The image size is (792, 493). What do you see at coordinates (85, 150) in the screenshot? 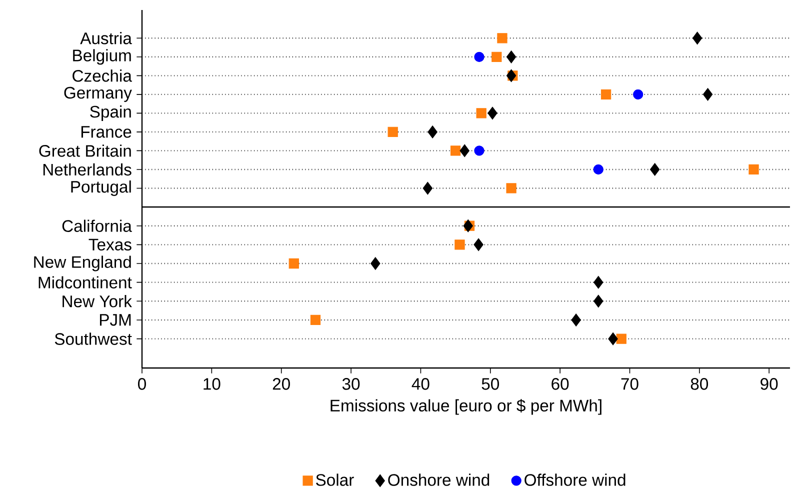
I see `y-tick-label: Great Britain` at bounding box center [85, 150].